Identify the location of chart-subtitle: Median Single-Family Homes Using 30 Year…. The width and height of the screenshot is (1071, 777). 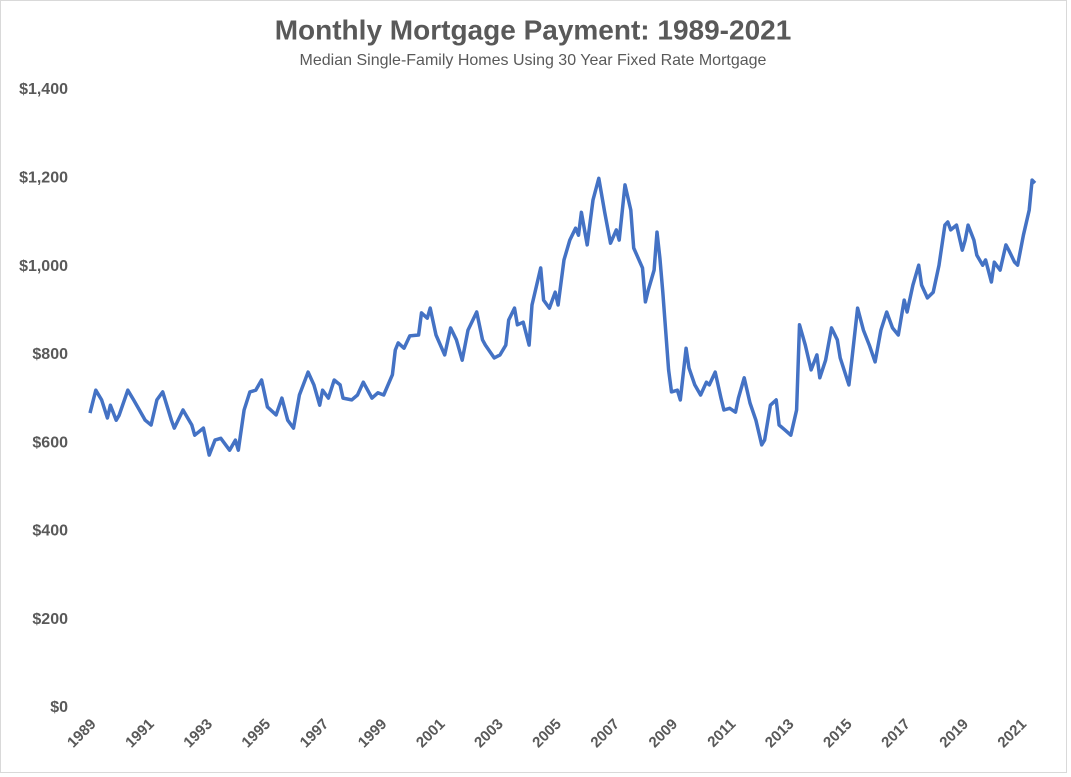
(533, 60).